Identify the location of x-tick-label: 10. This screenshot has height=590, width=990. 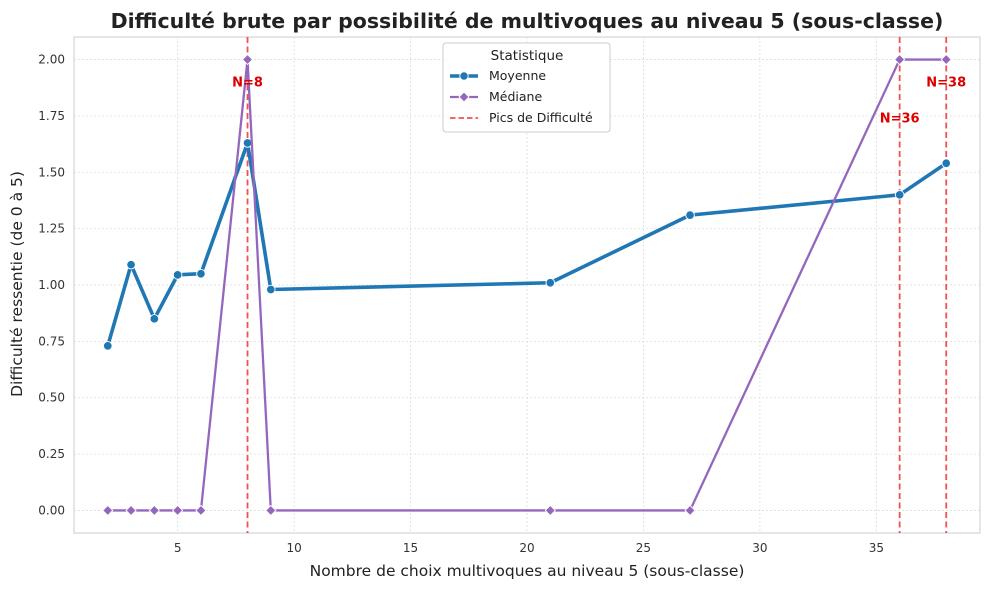
(293, 548).